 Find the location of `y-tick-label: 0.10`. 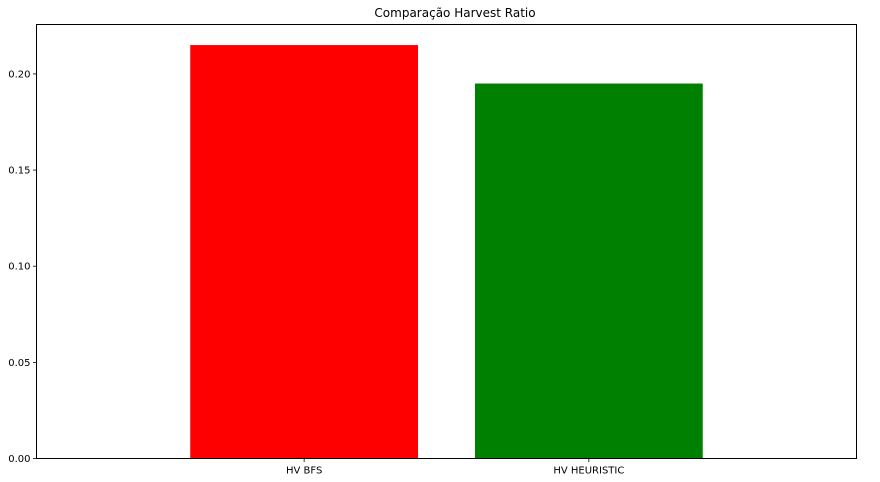

y-tick-label: 0.10 is located at coordinates (19, 267).